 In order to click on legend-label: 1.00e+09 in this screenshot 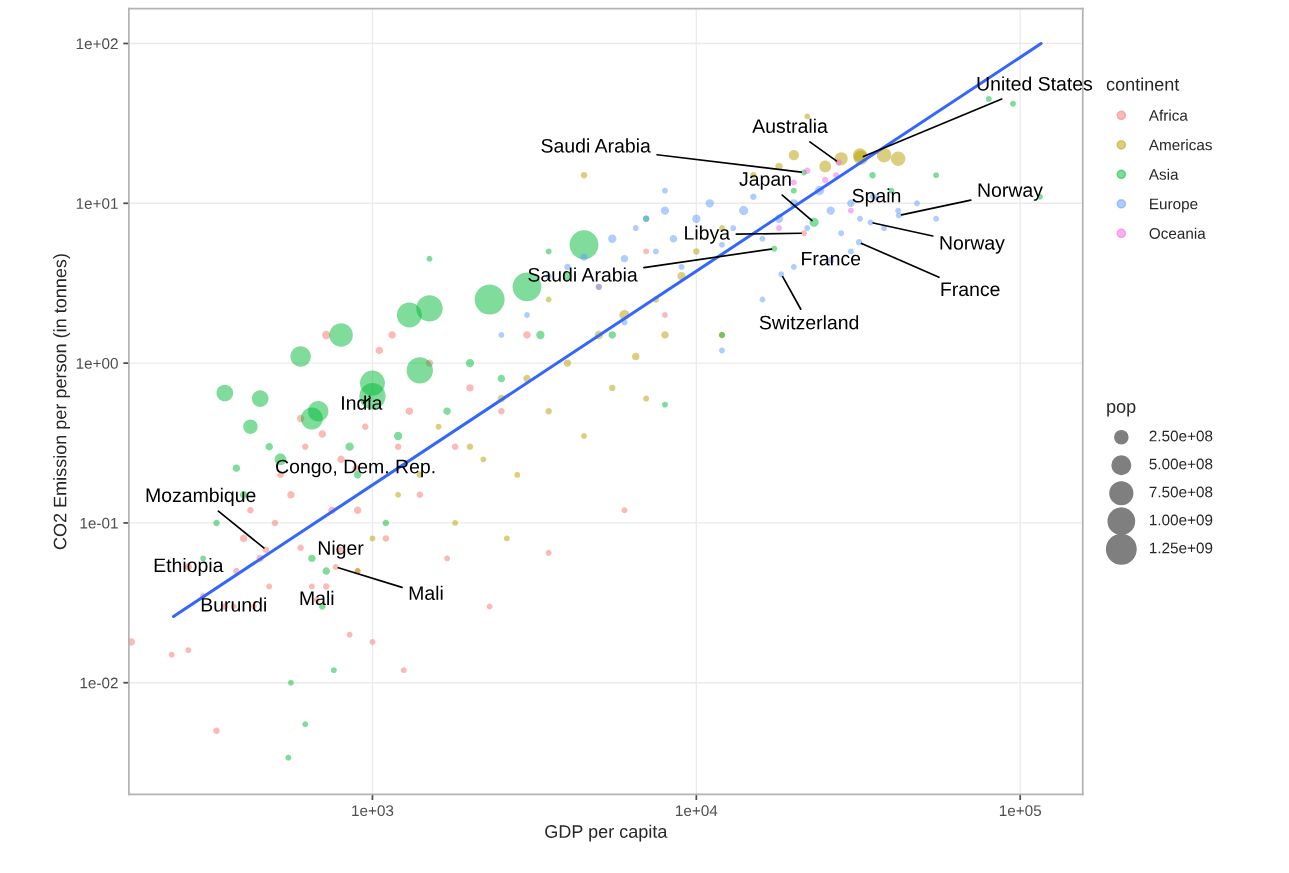, I will do `click(1181, 520)`.